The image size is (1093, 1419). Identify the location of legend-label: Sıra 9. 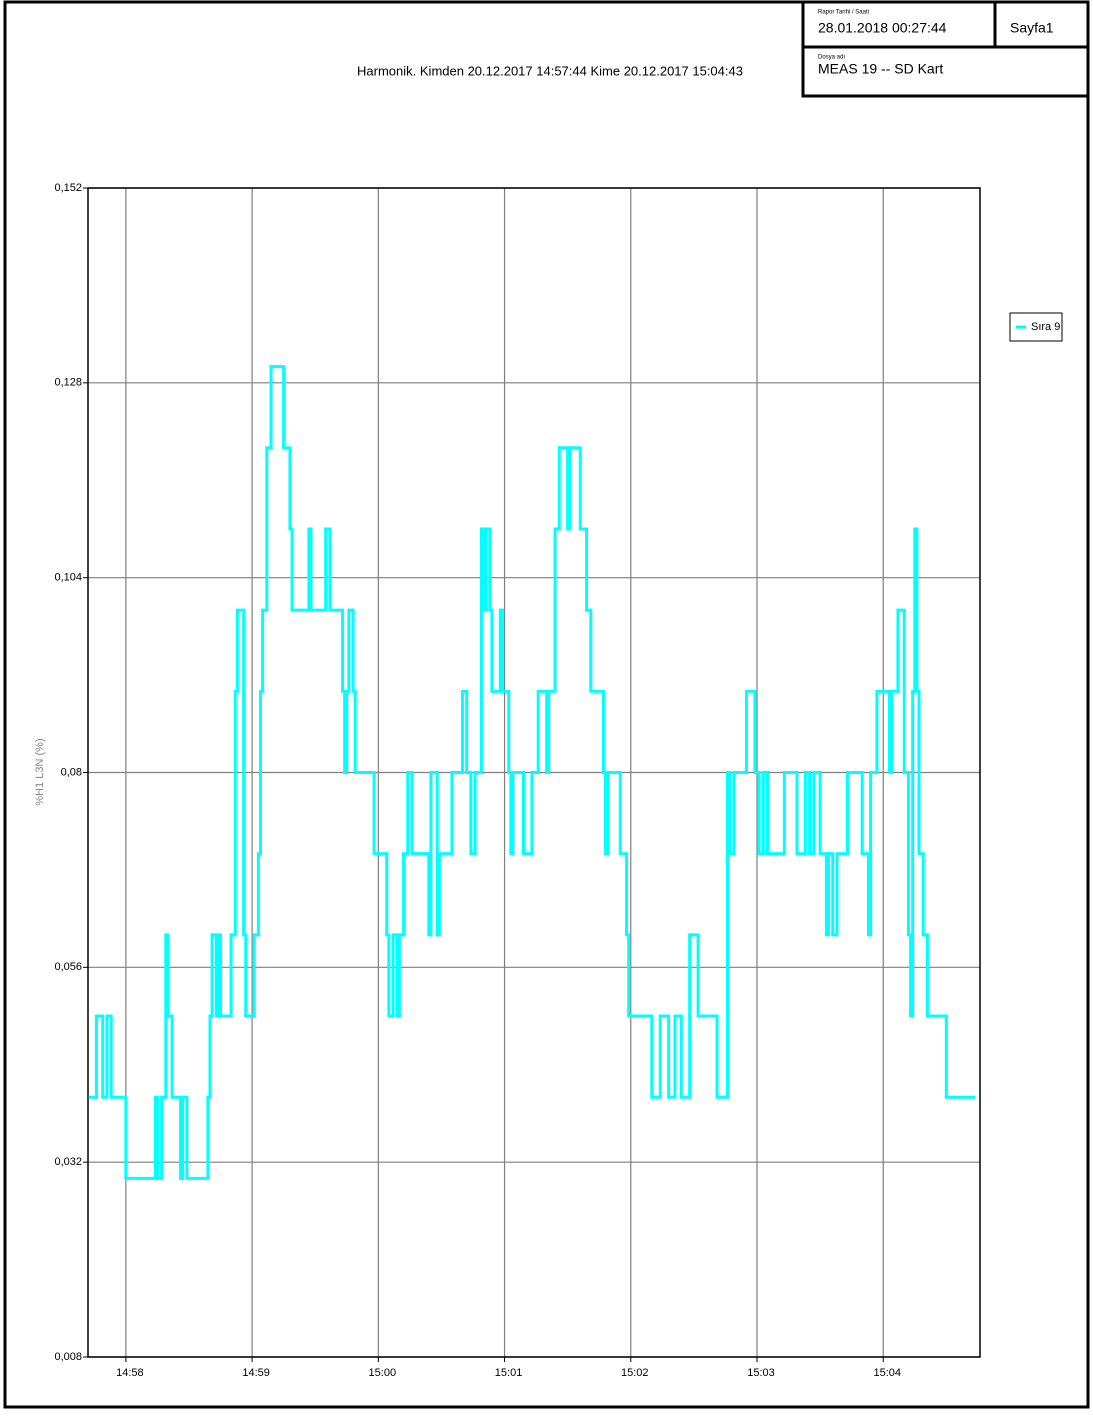
(1045, 327).